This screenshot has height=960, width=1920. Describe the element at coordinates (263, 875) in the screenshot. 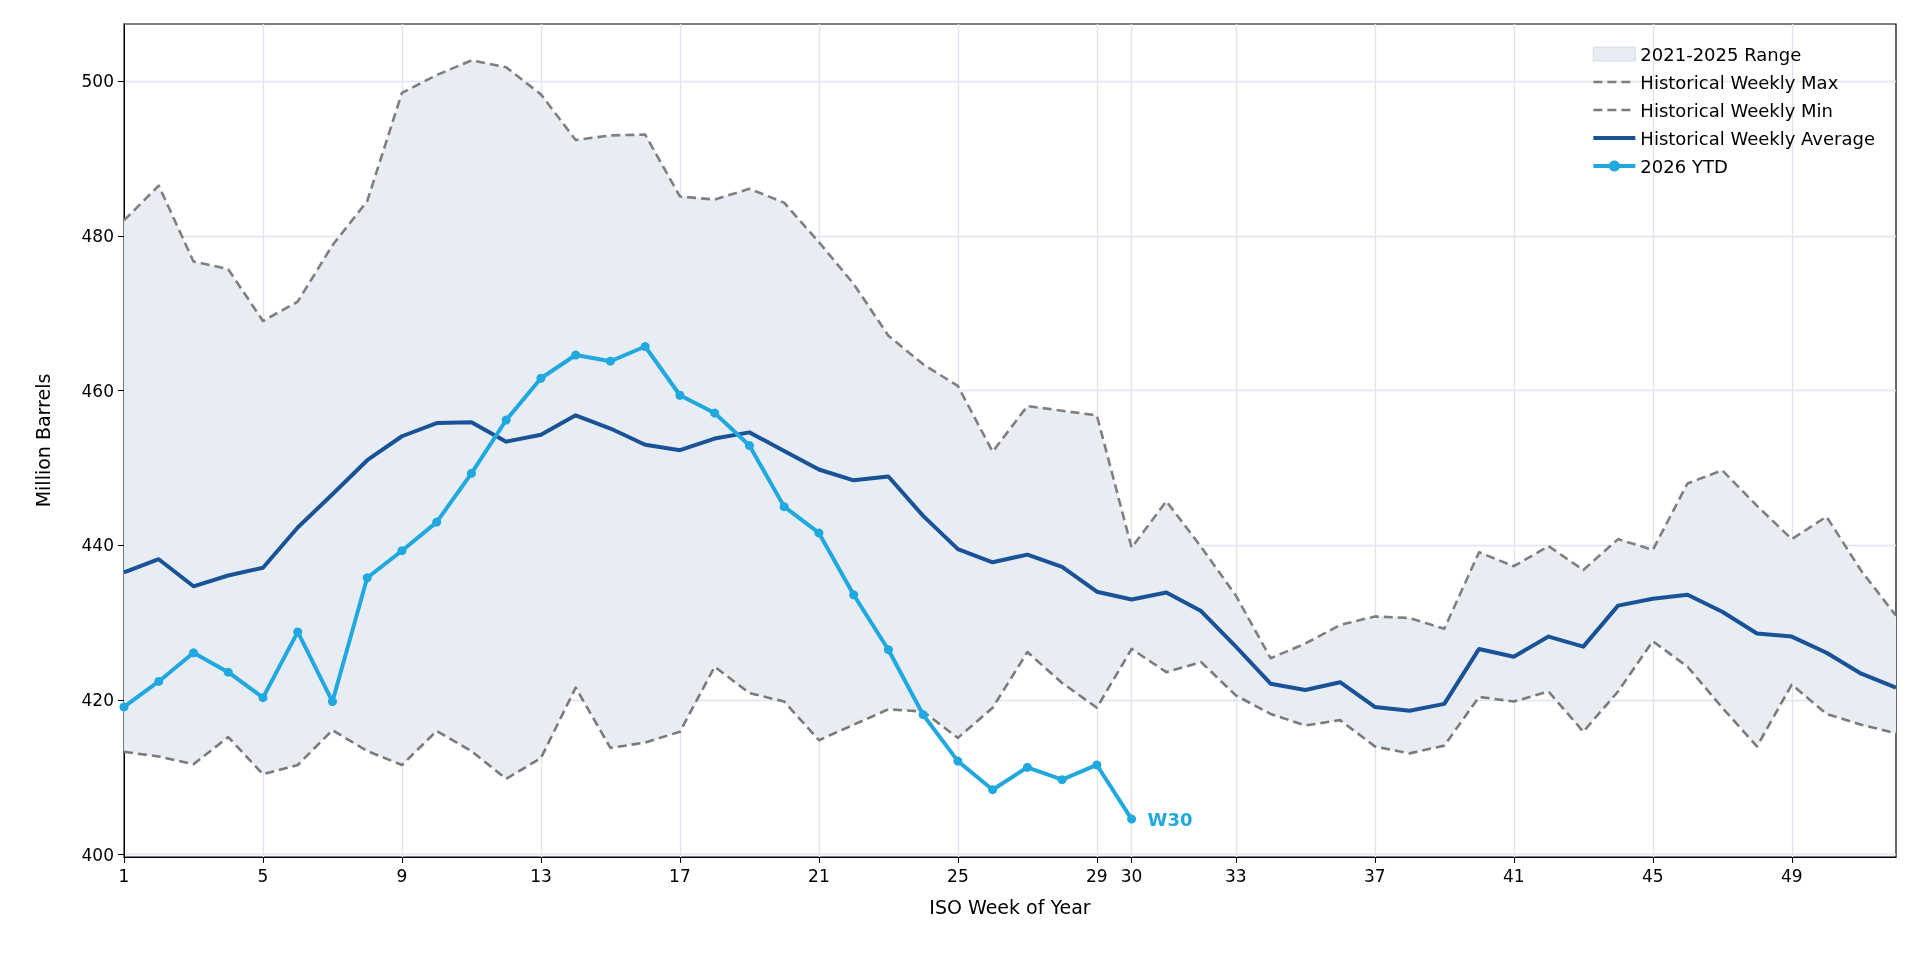

I see `x-tick-label: 5` at that location.